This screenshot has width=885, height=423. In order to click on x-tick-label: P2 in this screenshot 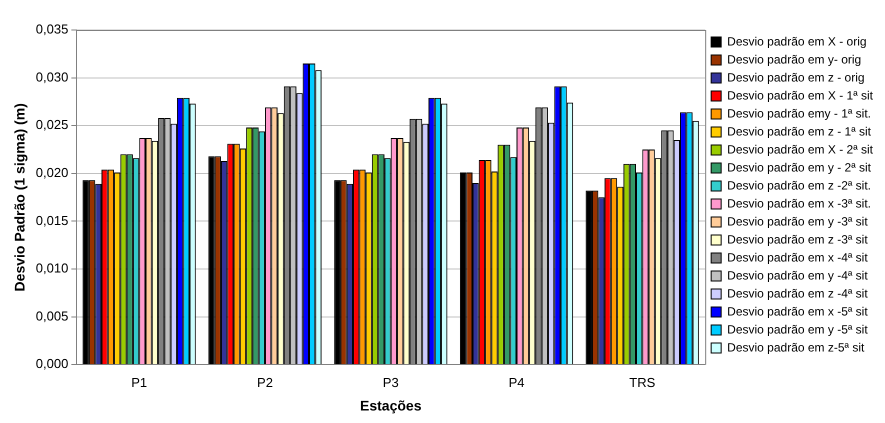, I will do `click(265, 382)`.